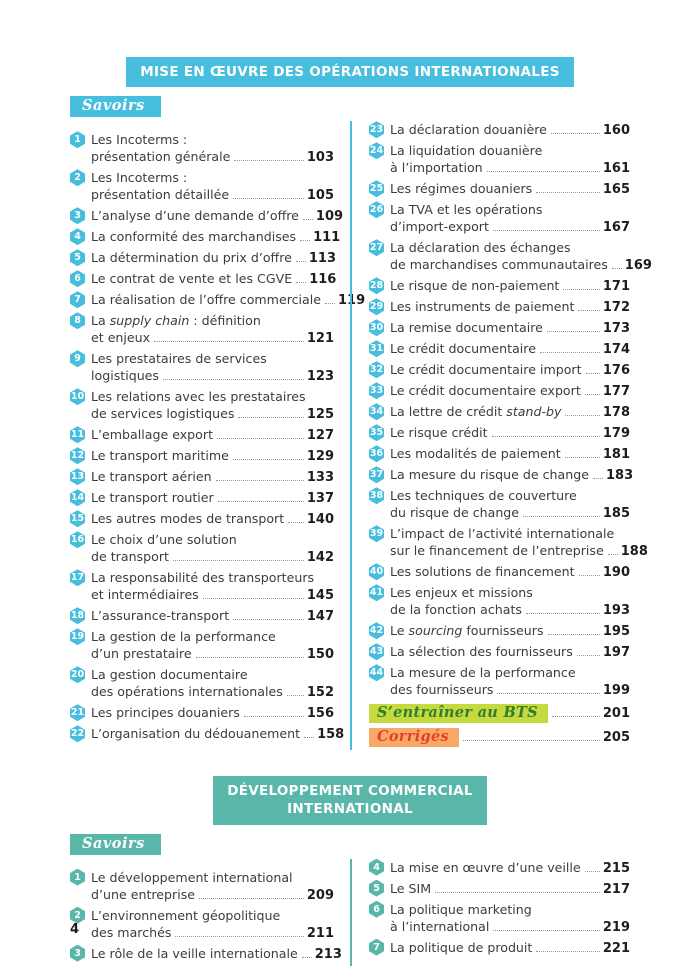  Describe the element at coordinates (461, 909) in the screenshot. I see `entry-title-line: La politique marketing` at that location.